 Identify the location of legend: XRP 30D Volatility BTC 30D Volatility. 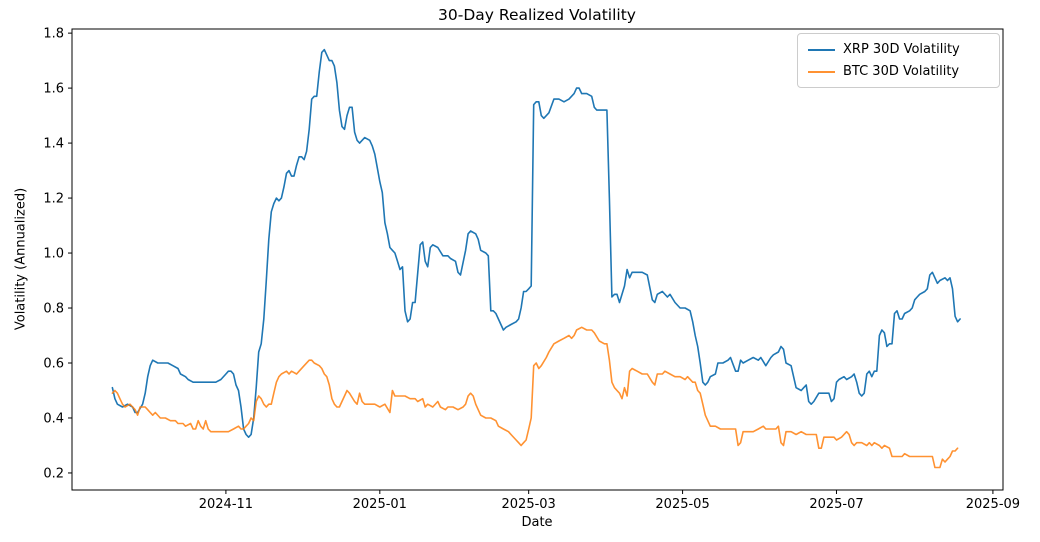
(898, 60).